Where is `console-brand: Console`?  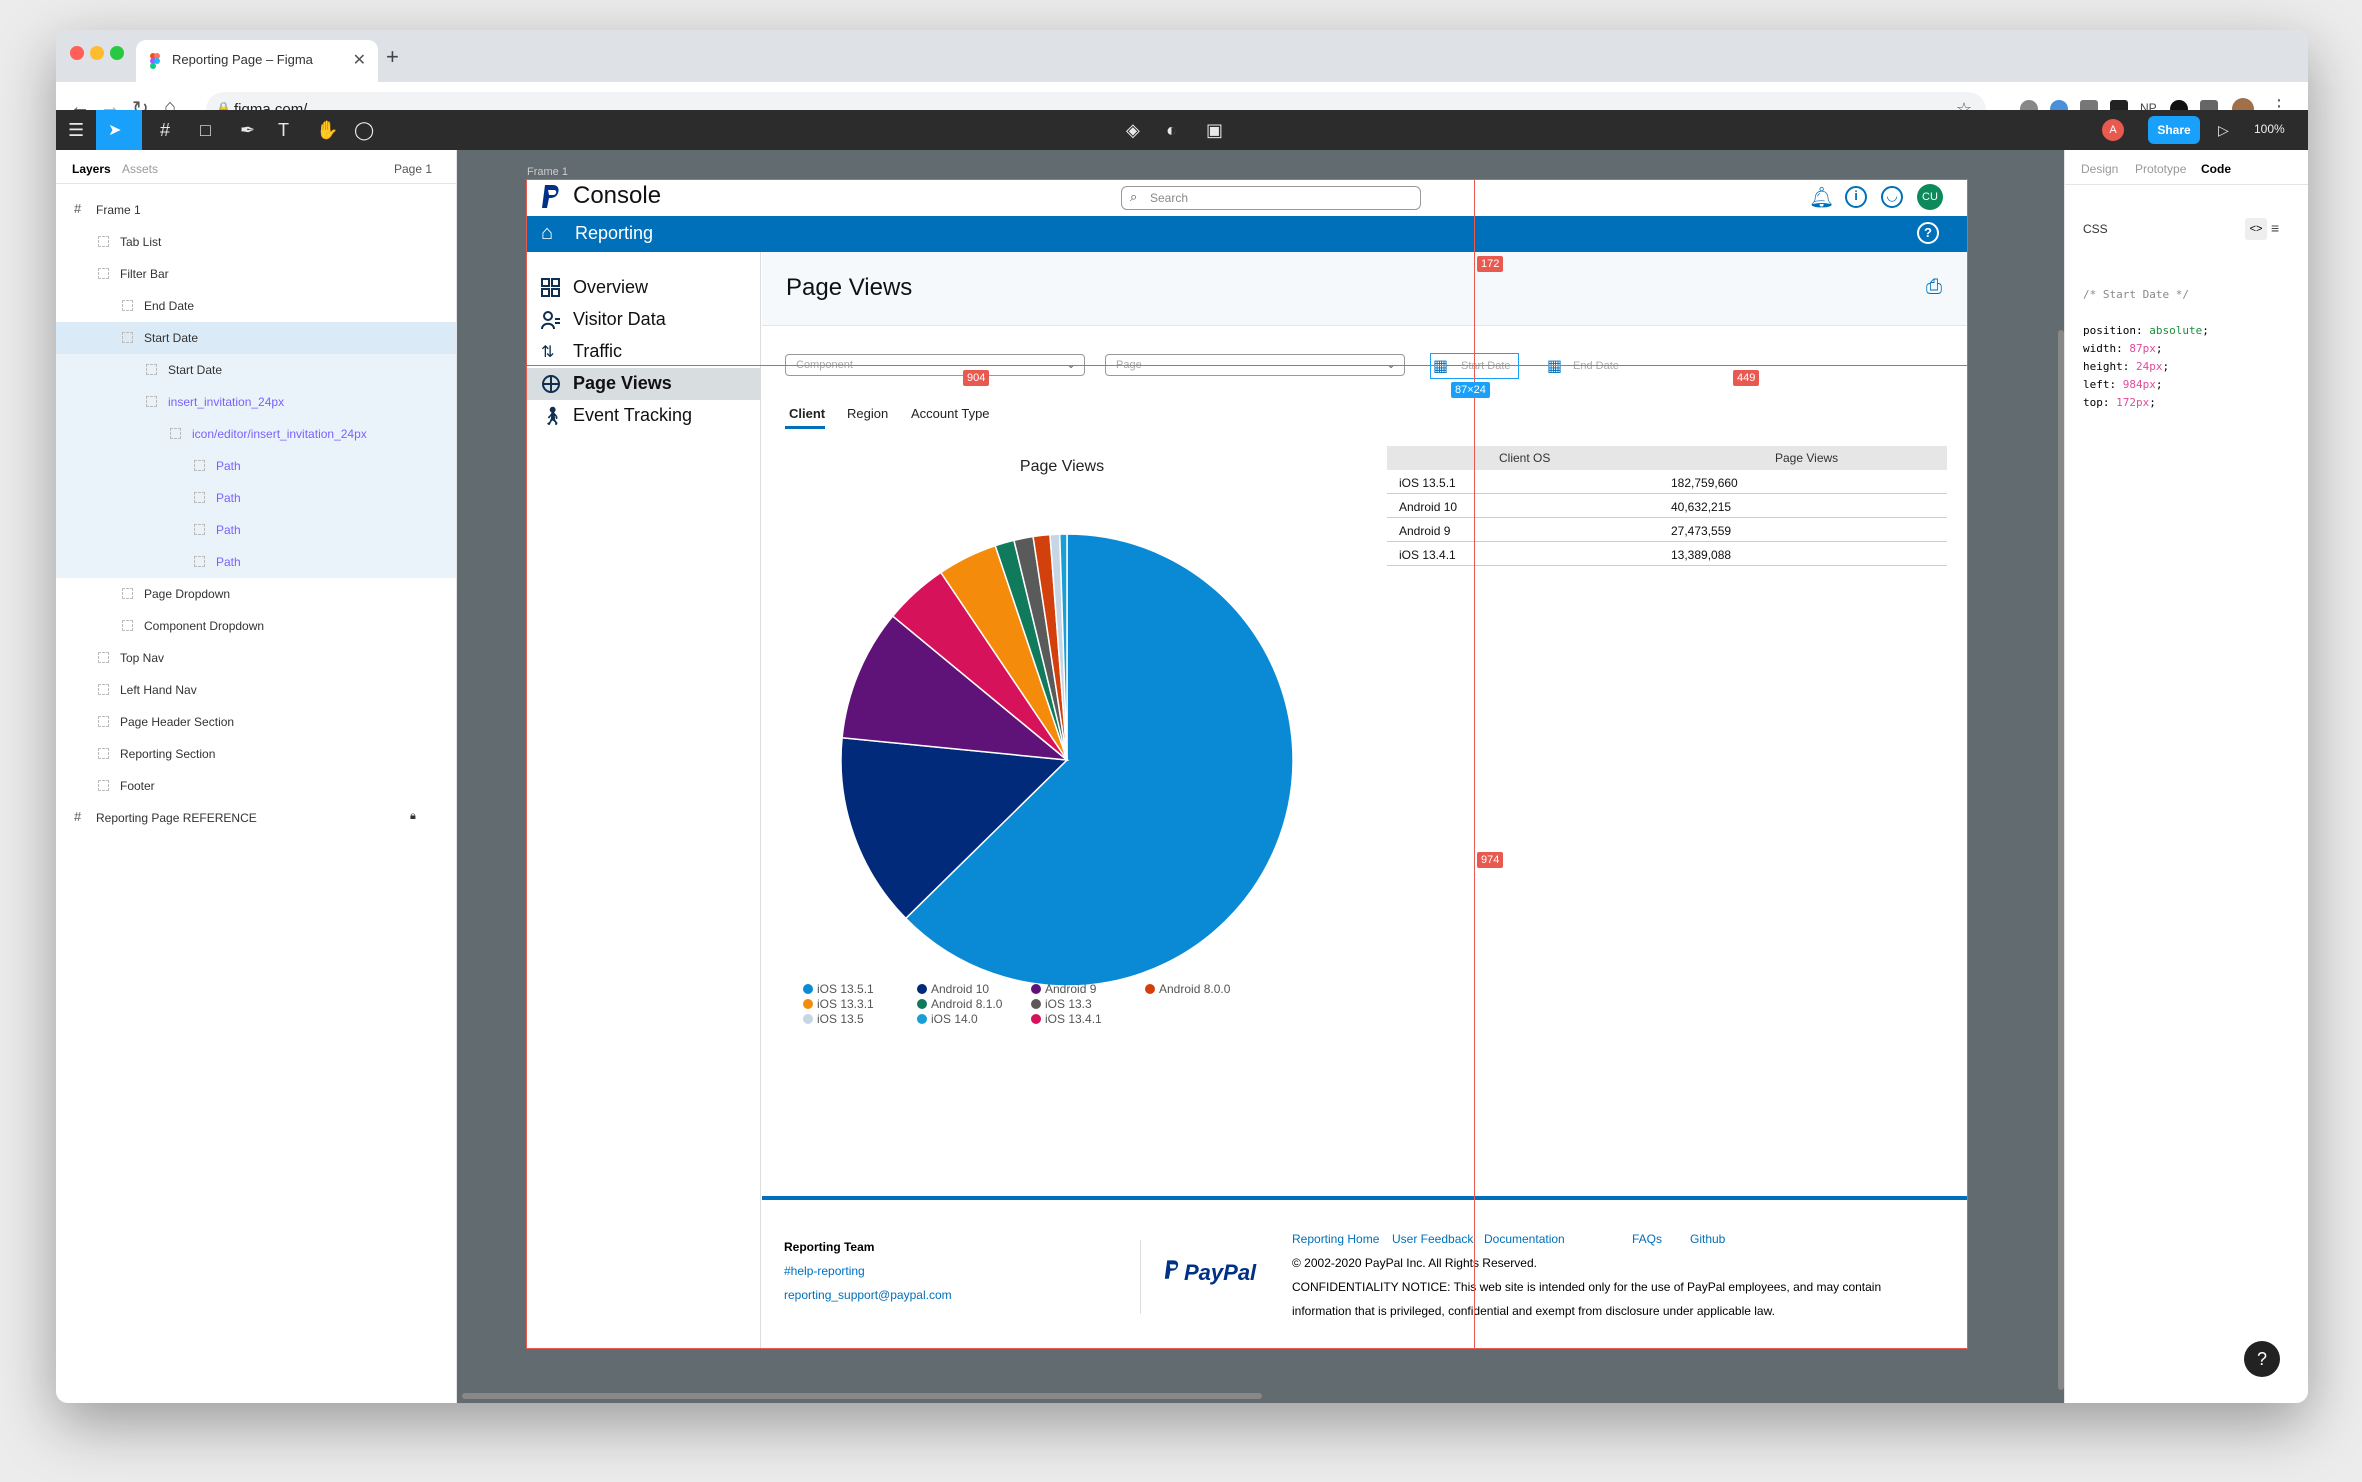
console-brand: Console is located at coordinates (617, 195).